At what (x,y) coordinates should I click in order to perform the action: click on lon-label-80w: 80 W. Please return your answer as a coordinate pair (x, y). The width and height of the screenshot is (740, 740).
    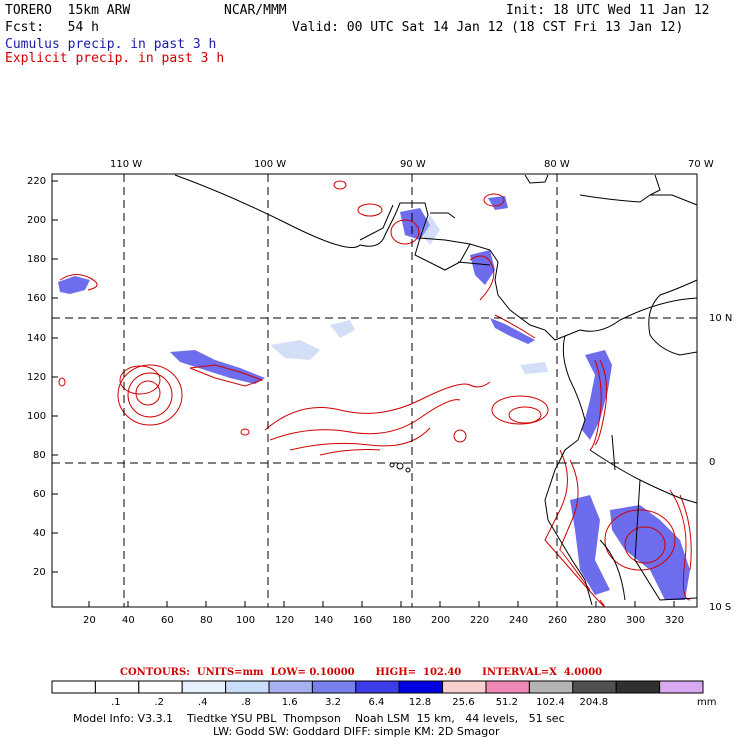
    Looking at the image, I should click on (557, 164).